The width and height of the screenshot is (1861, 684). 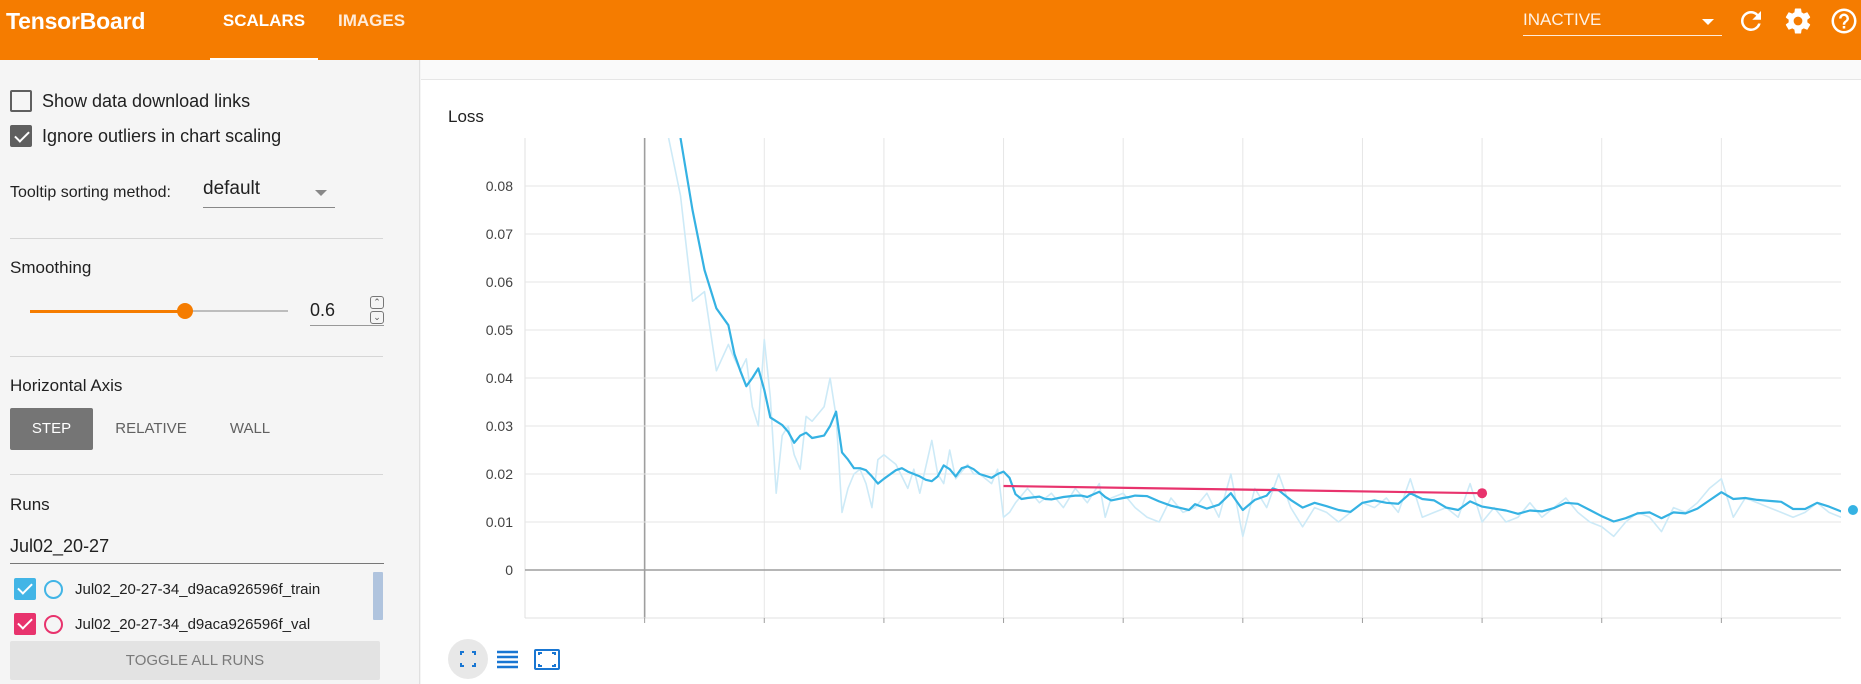 What do you see at coordinates (264, 59) in the screenshot?
I see `active-tab-indicator` at bounding box center [264, 59].